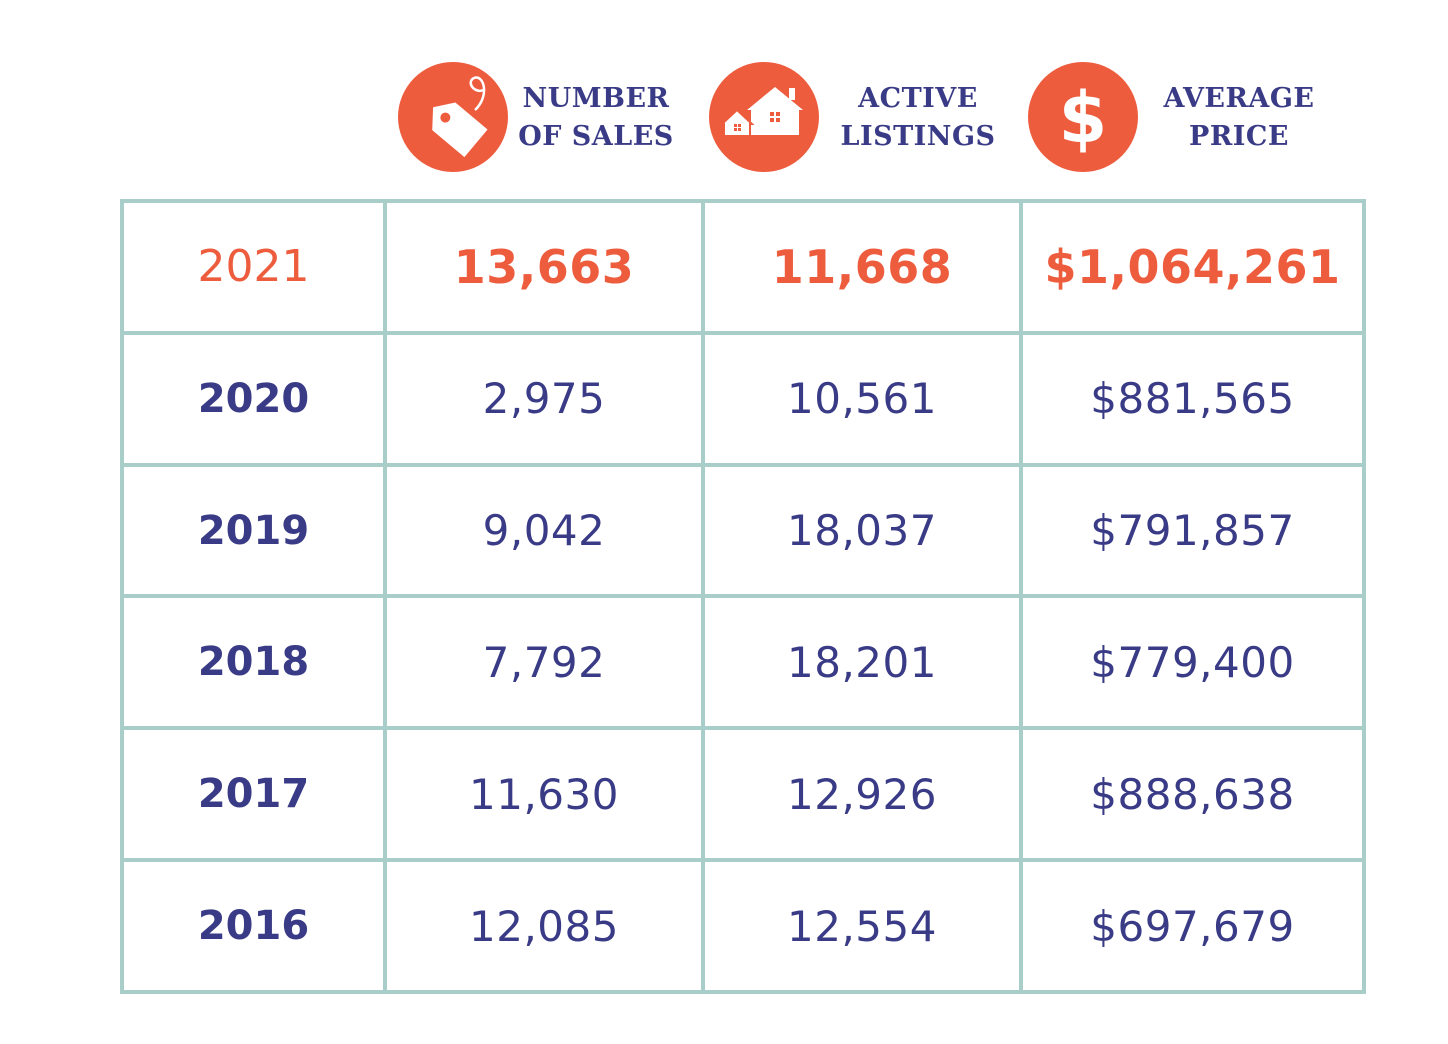 The height and width of the screenshot is (1044, 1448). Describe the element at coordinates (544, 398) in the screenshot. I see `sales-cell: 2,975` at that location.